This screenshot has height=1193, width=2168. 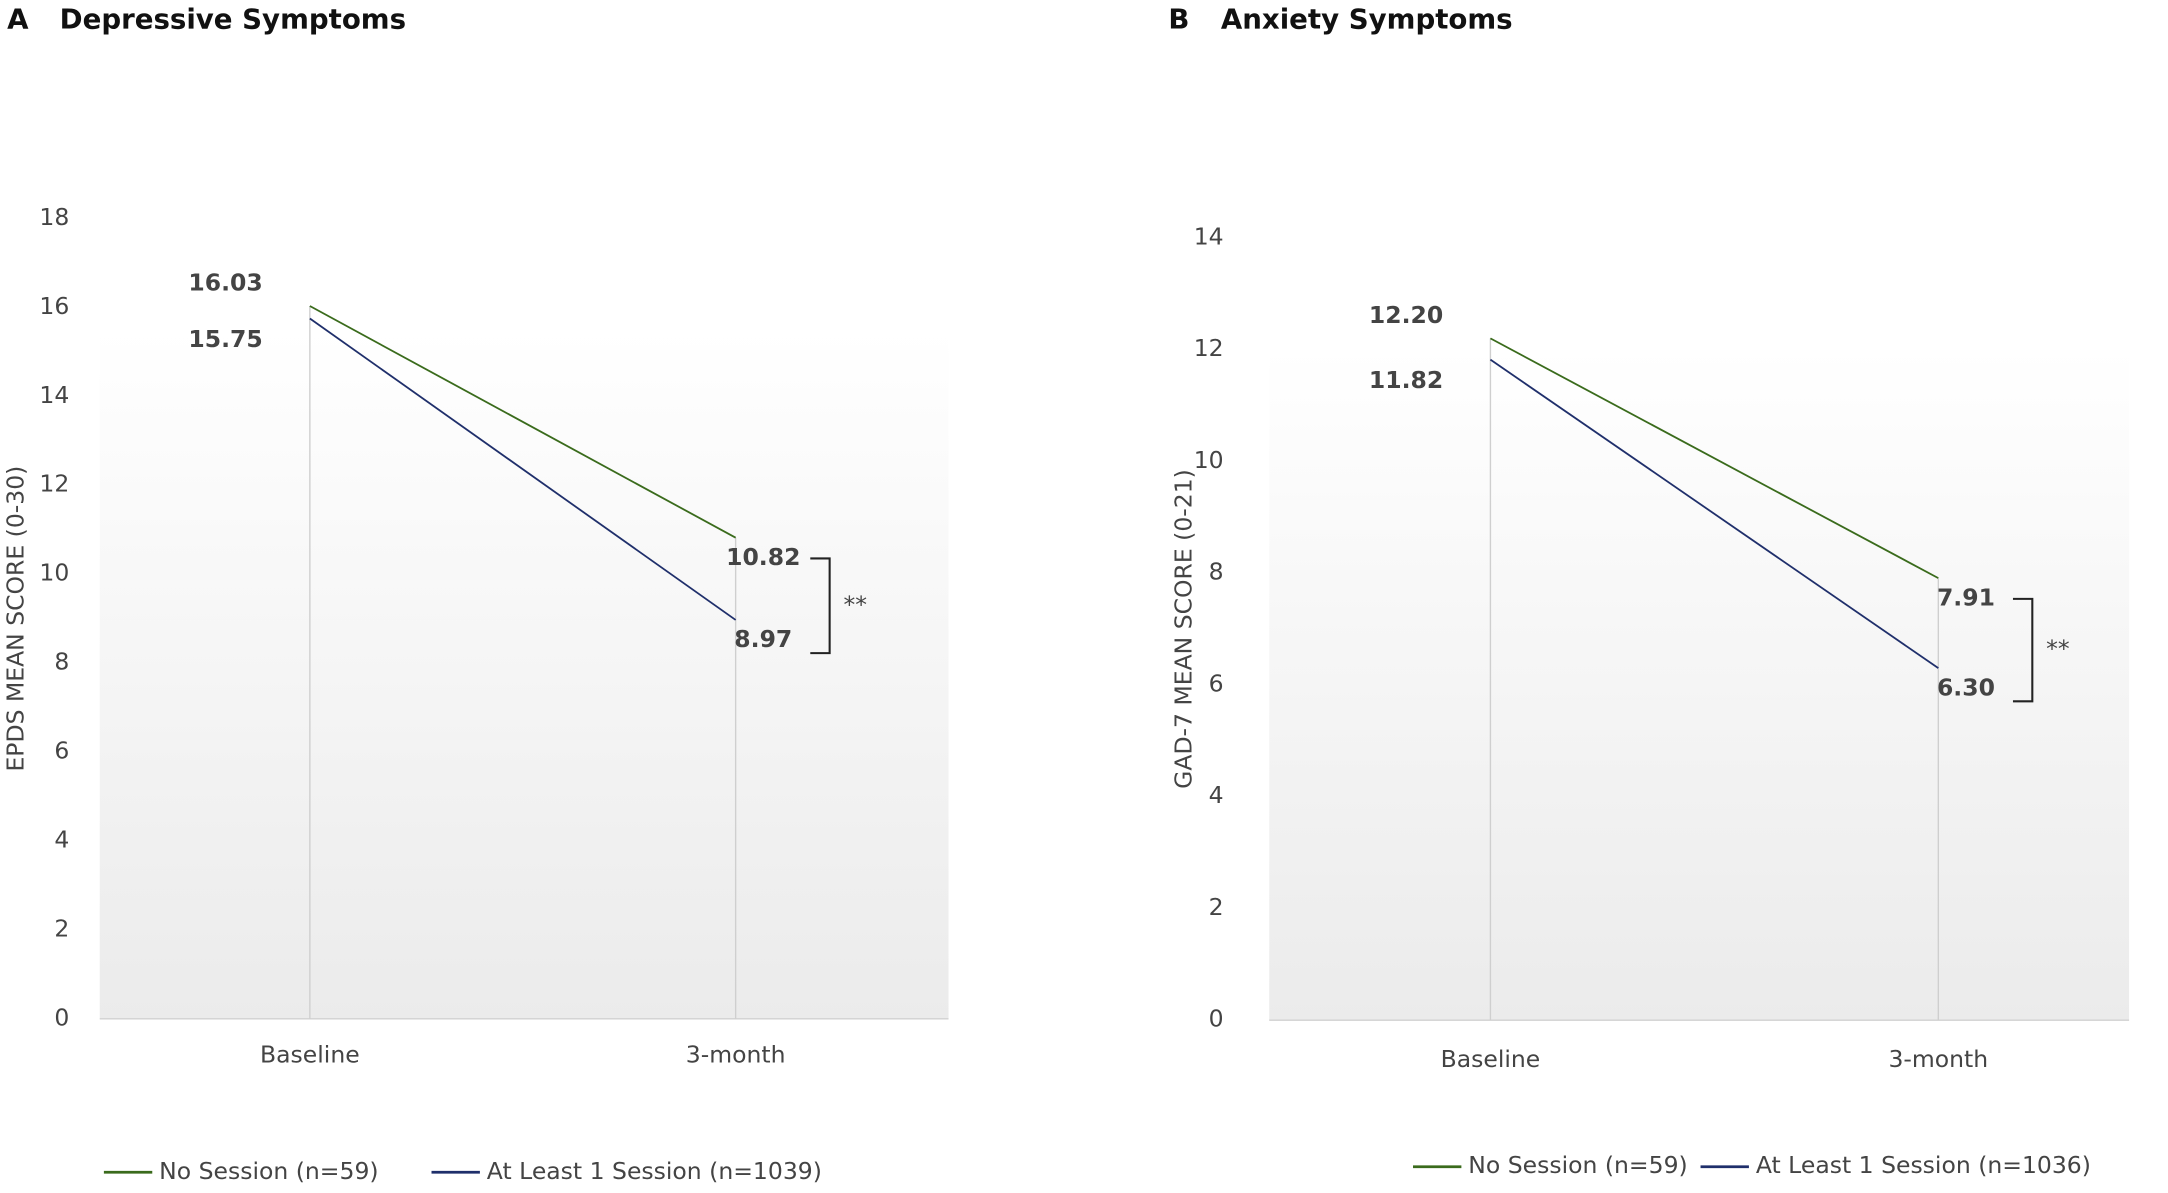 What do you see at coordinates (763, 557) in the screenshot?
I see `value-label: 10.82` at bounding box center [763, 557].